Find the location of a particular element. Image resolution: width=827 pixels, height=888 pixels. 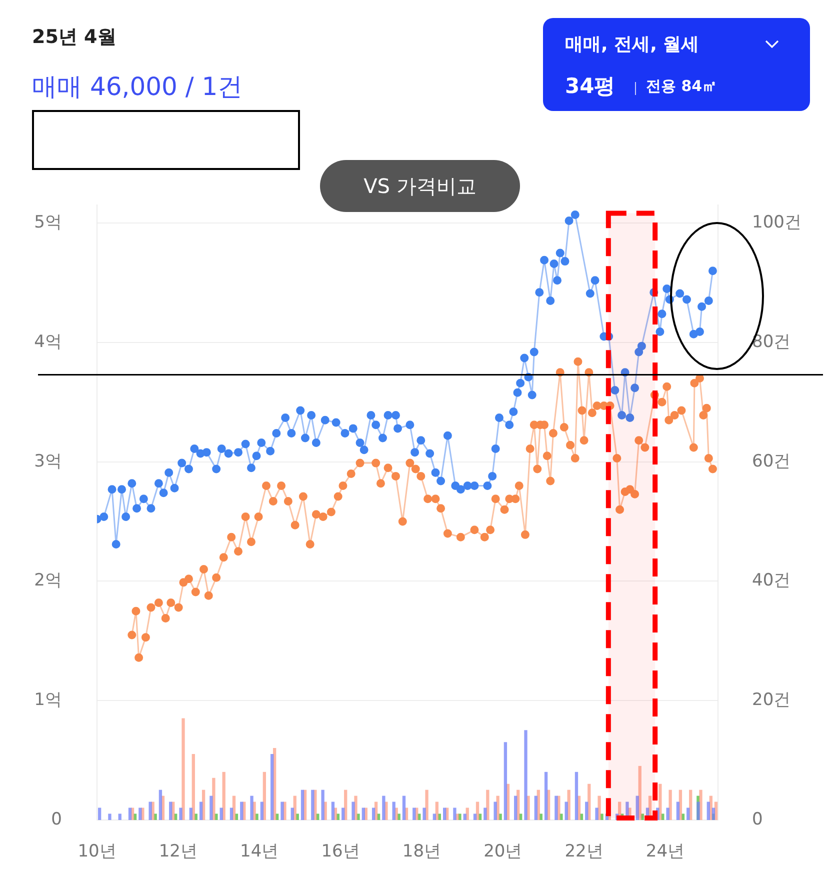

x-tick-label: 12년 is located at coordinates (178, 852).